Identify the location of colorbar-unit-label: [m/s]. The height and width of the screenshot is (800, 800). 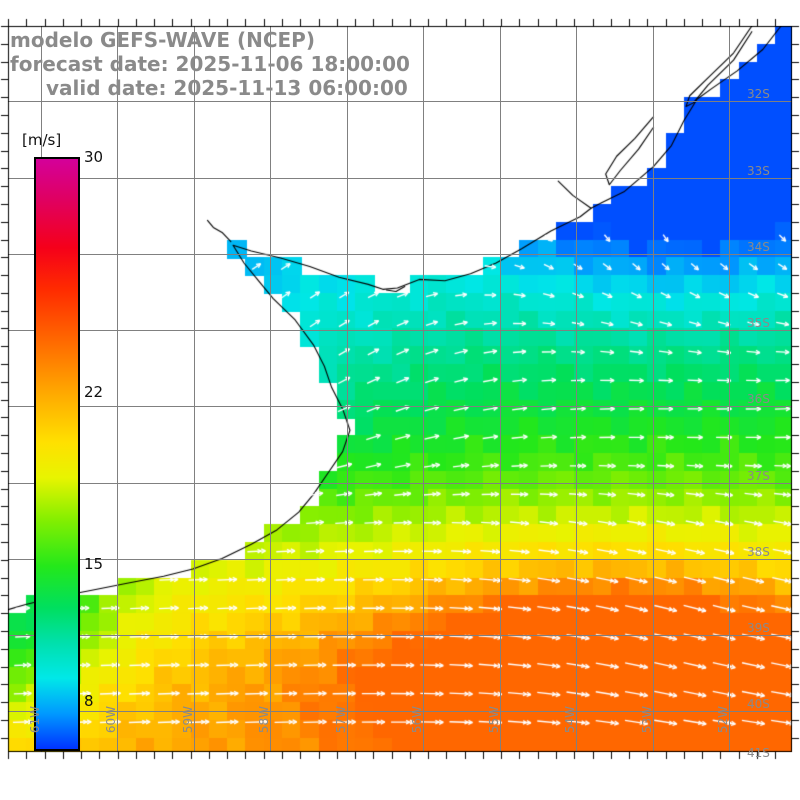
(42, 140).